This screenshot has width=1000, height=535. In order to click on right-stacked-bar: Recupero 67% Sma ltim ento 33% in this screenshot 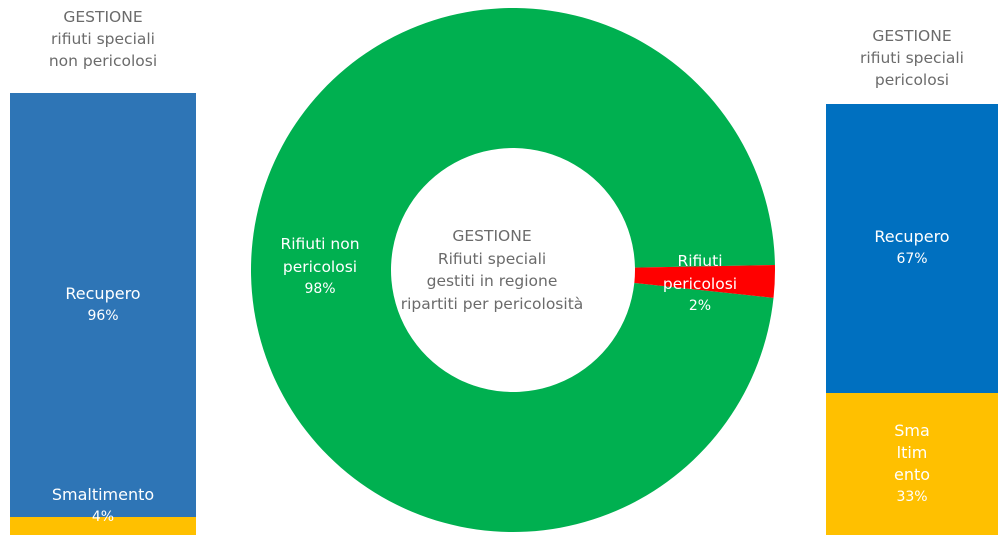, I will do `click(912, 319)`.